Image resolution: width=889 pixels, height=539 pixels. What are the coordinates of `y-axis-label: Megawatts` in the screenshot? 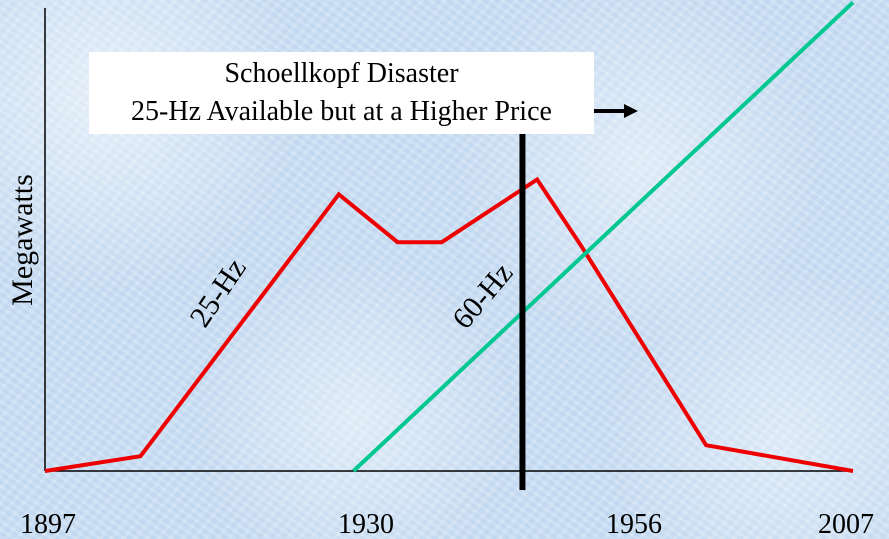 It's located at (22, 240).